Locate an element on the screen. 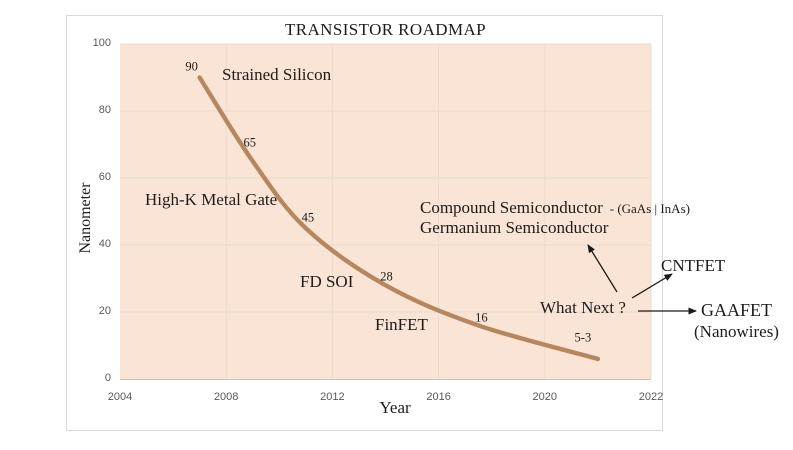 The width and height of the screenshot is (793, 450). annotation-nanowires: (Nanowires) is located at coordinates (736, 331).